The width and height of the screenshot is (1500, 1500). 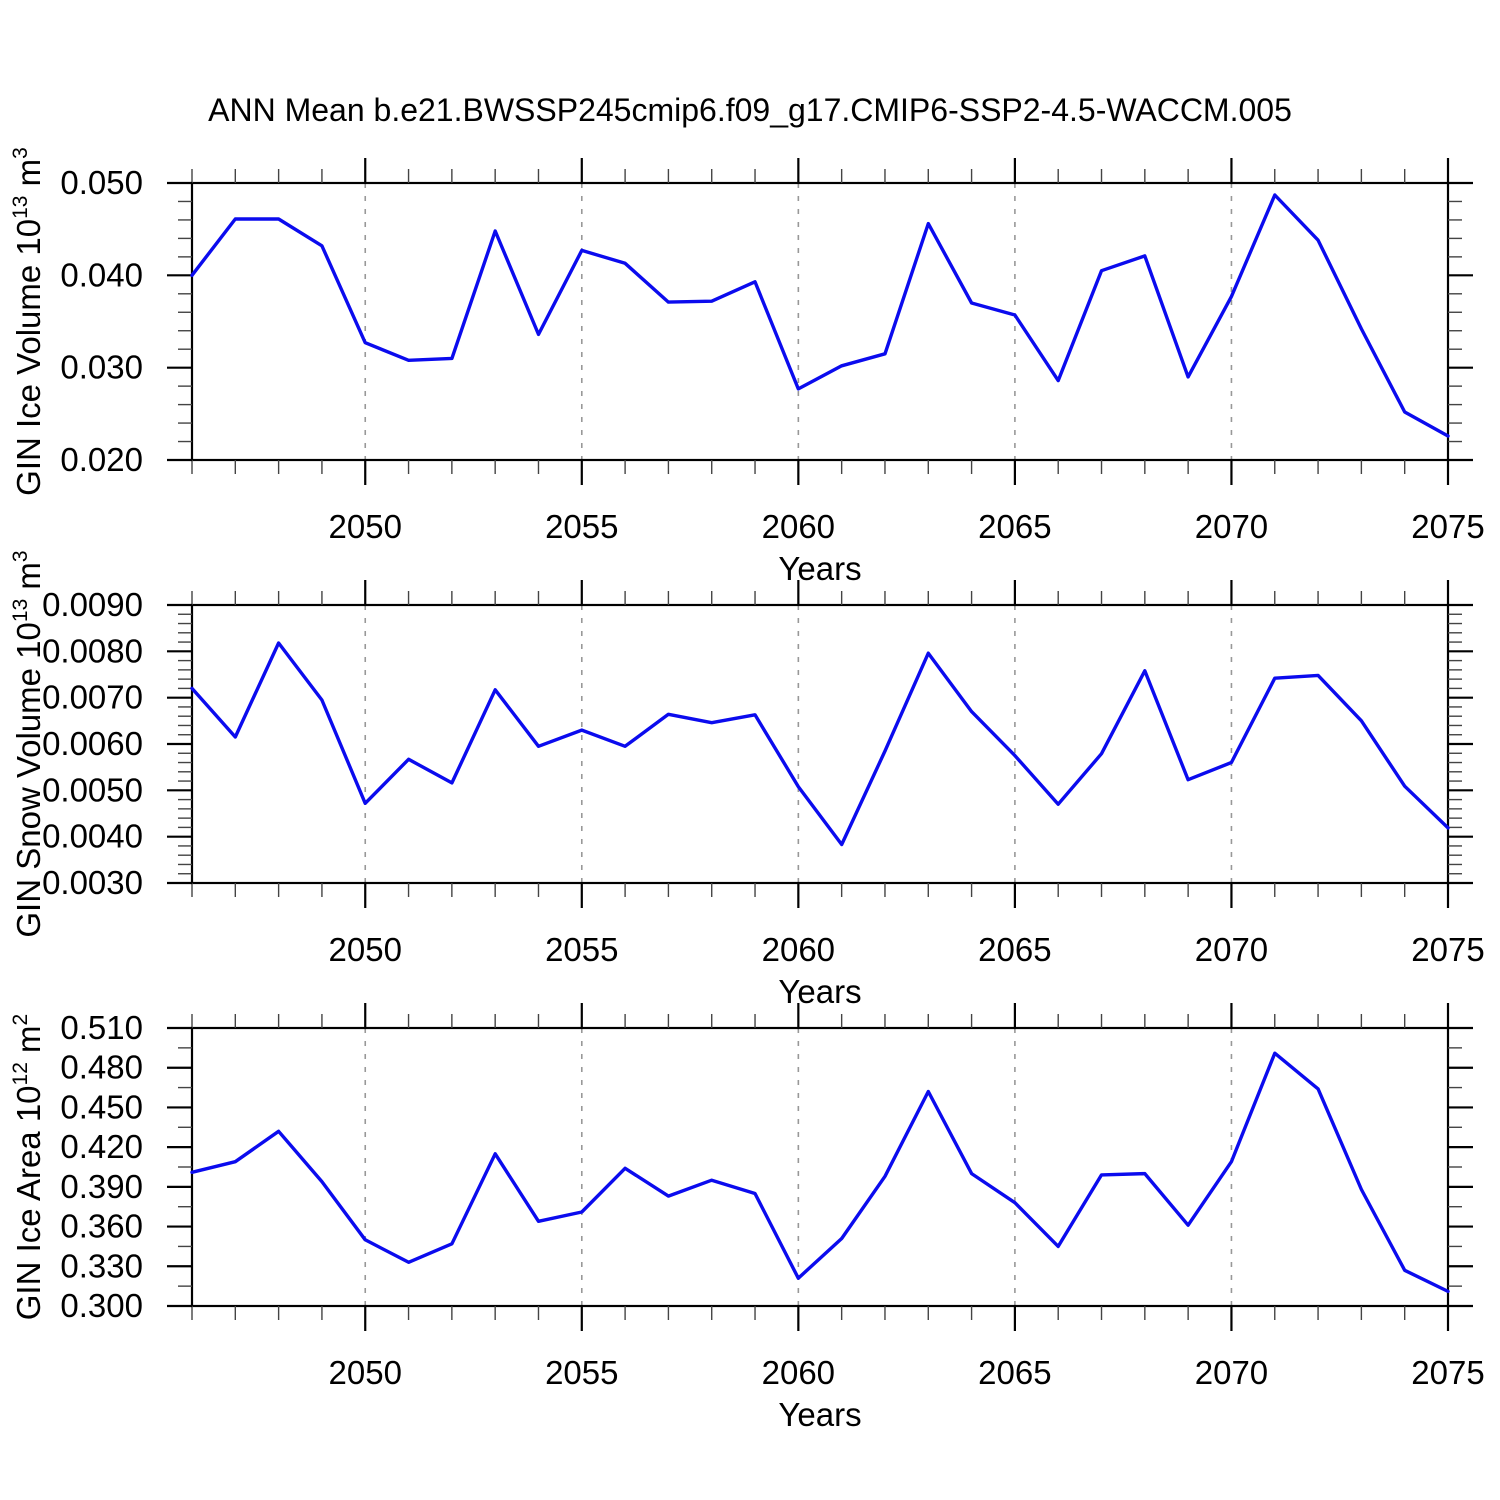 What do you see at coordinates (101, 1305) in the screenshot?
I see `y-tick-label: 0.300` at bounding box center [101, 1305].